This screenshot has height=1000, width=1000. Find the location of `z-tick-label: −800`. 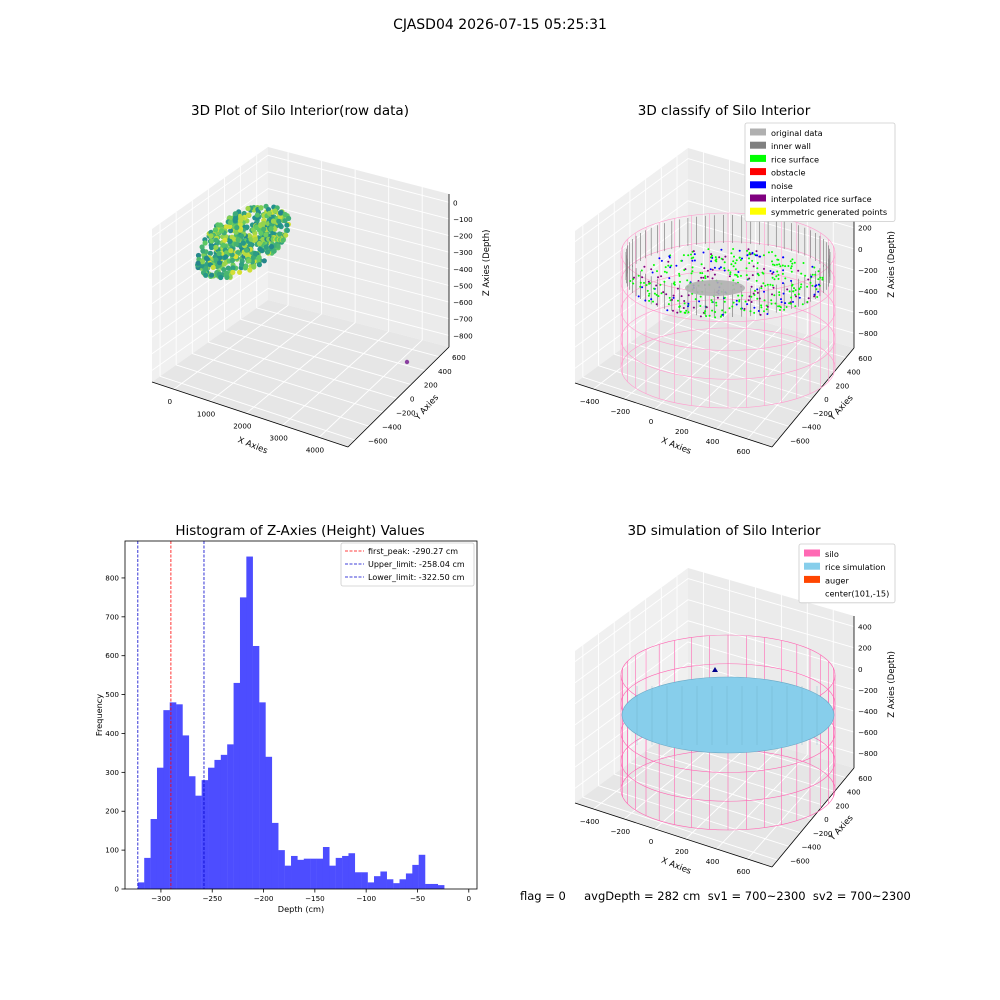

z-tick-label: −800 is located at coordinates (463, 335).